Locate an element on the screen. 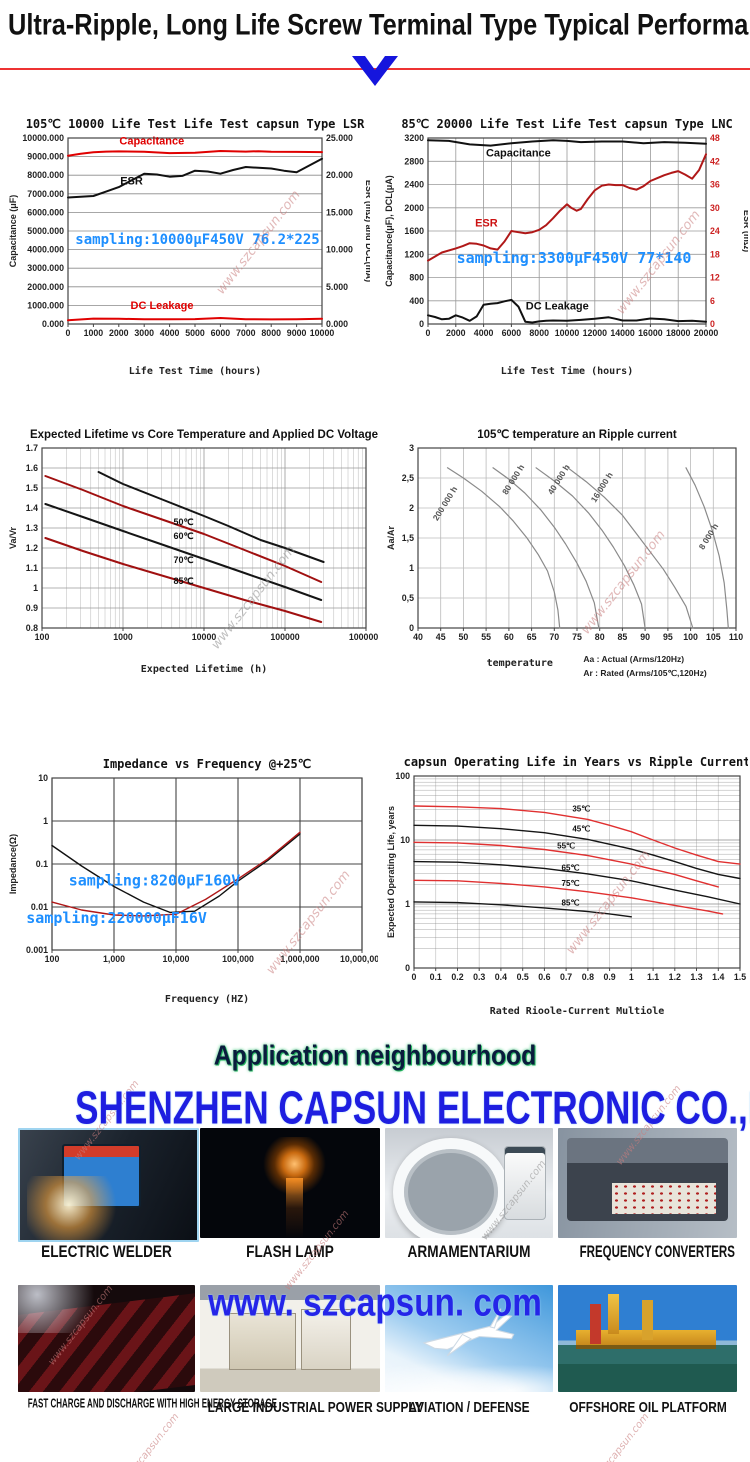 Image resolution: width=750 pixels, height=1462 pixels. caption-aviation: AVIATION / DEFENSE is located at coordinates (469, 1407).